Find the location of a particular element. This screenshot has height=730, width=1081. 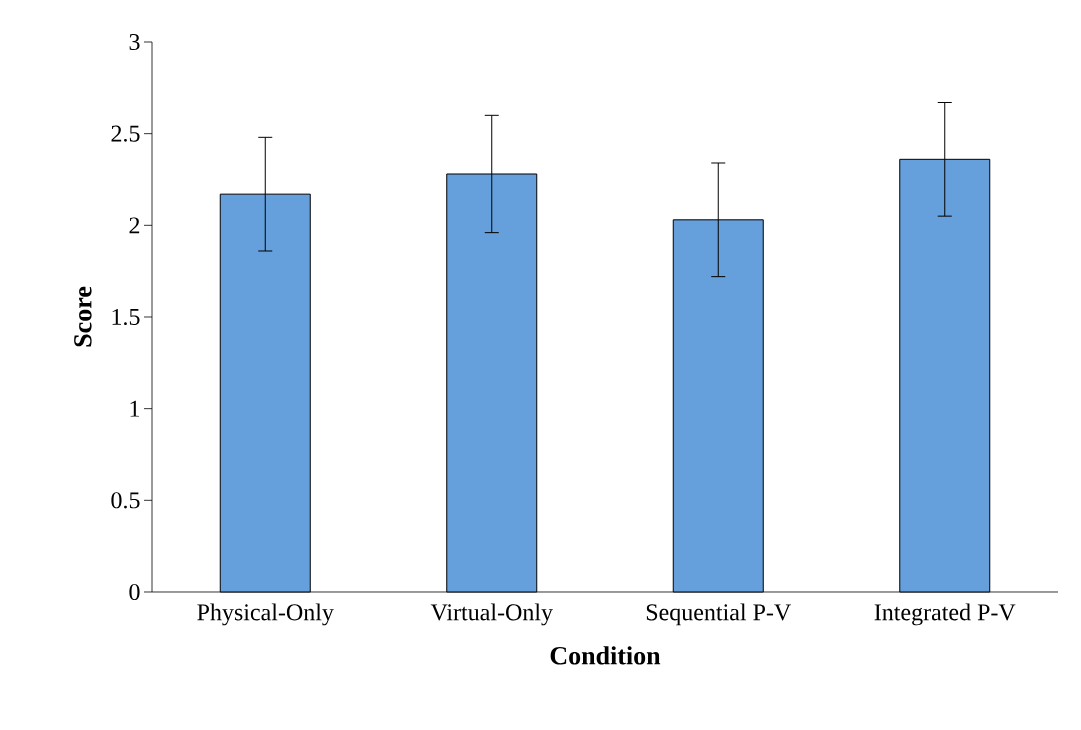

x-tick-label: Physical-Only is located at coordinates (265, 614).